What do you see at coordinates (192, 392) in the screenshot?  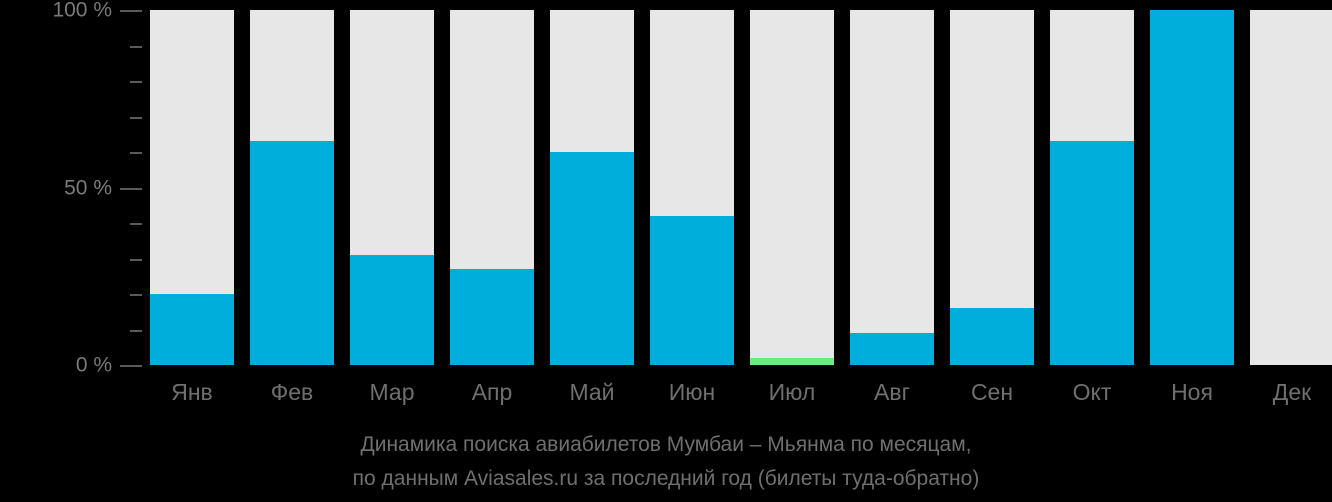 I see `x-axis-label-янв: Янв` at bounding box center [192, 392].